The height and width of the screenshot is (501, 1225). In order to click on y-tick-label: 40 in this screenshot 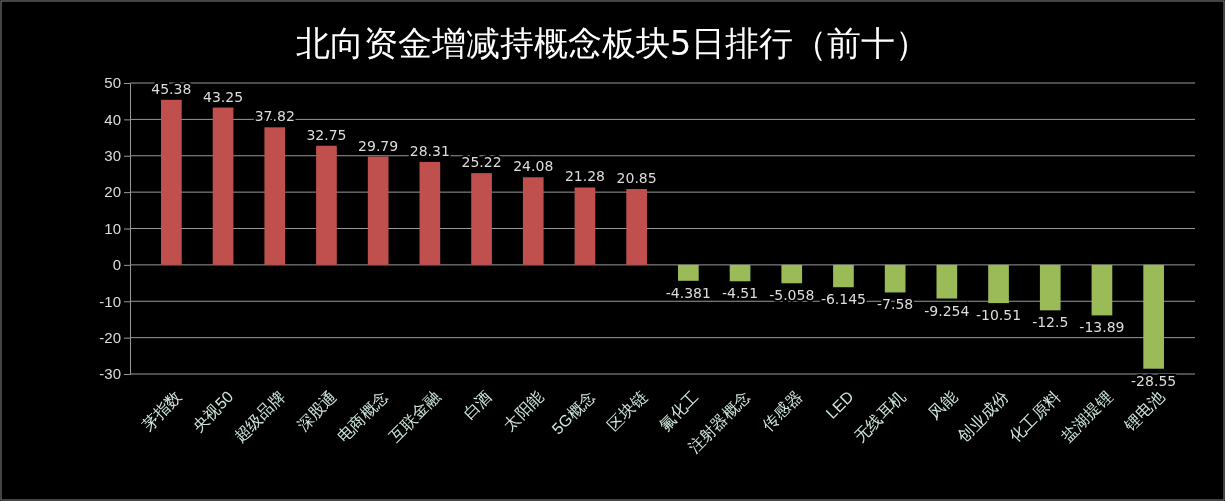, I will do `click(112, 119)`.